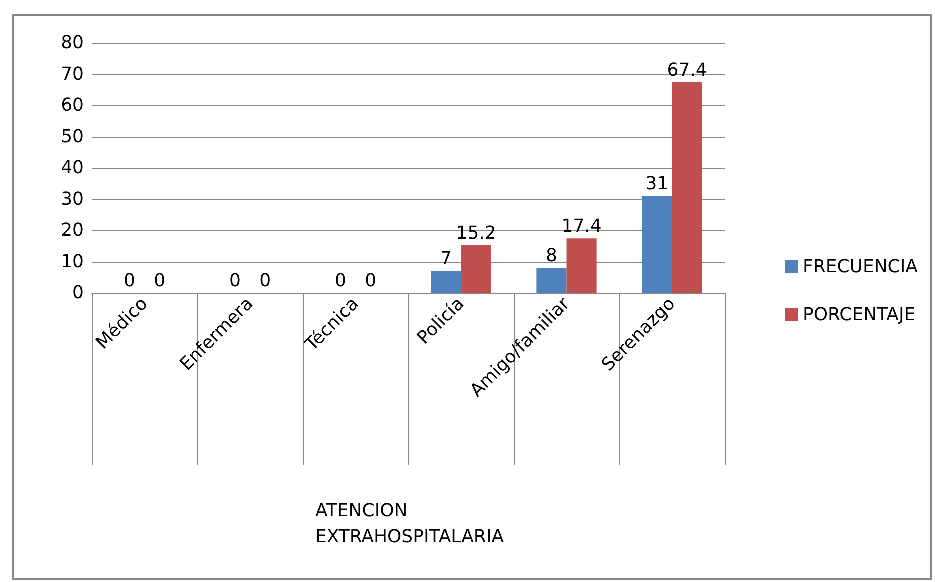  Describe the element at coordinates (72, 230) in the screenshot. I see `y-tick-label: 20` at that location.